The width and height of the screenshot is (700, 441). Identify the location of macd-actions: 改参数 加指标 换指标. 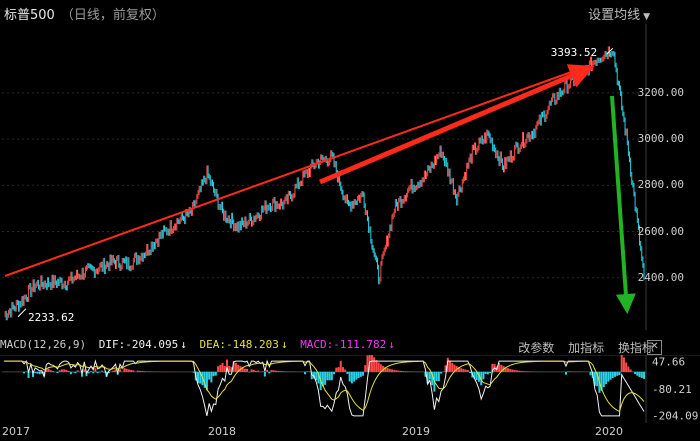
(581, 347).